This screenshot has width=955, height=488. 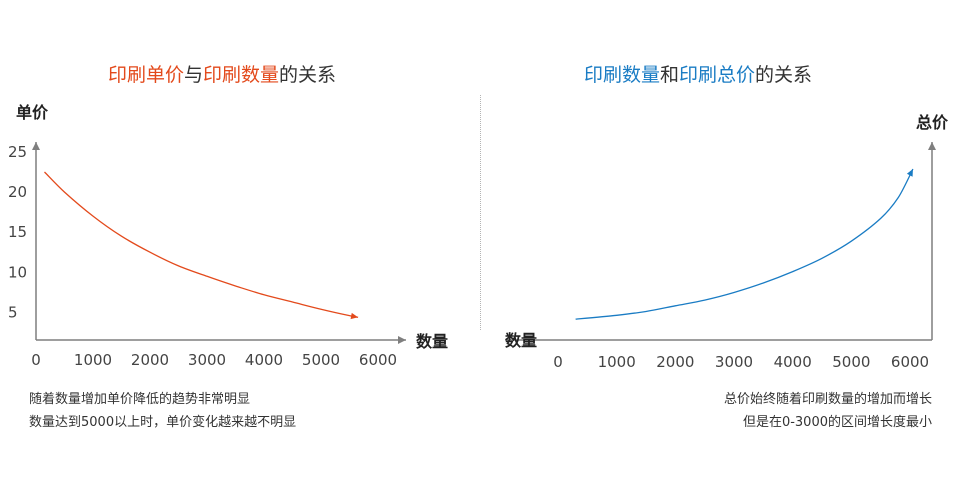 What do you see at coordinates (558, 362) in the screenshot?
I see `right-x-tick-label: 0` at bounding box center [558, 362].